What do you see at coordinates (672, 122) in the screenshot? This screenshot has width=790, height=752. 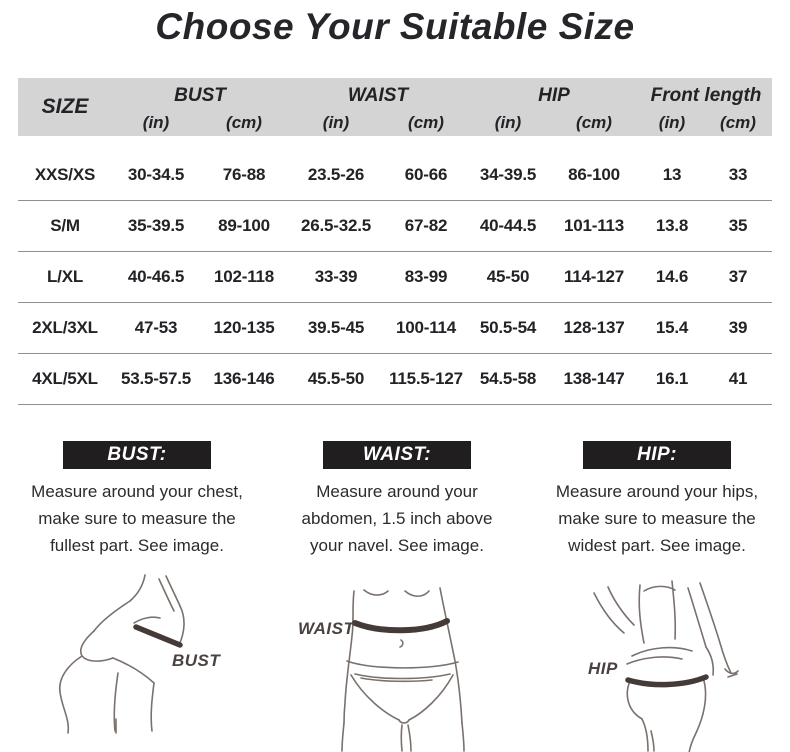 I see `unit-front-in: (in)` at bounding box center [672, 122].